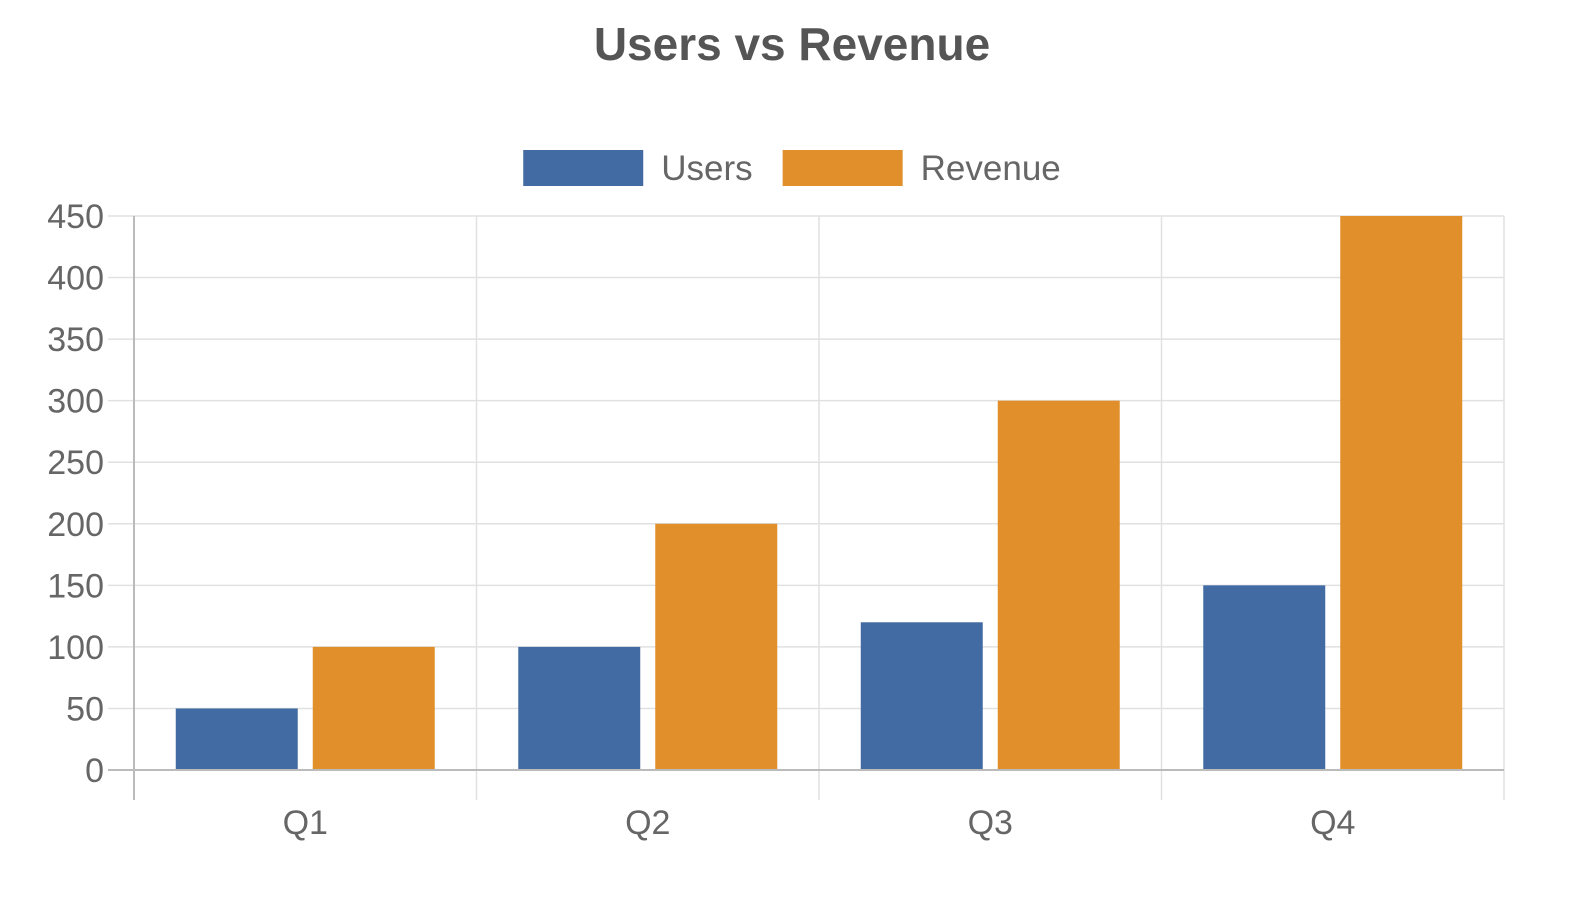  I want to click on bar-revenue-q2, so click(716, 646).